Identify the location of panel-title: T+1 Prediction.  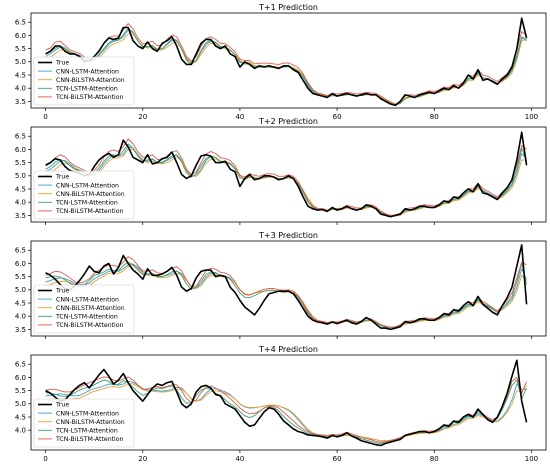
(288, 7).